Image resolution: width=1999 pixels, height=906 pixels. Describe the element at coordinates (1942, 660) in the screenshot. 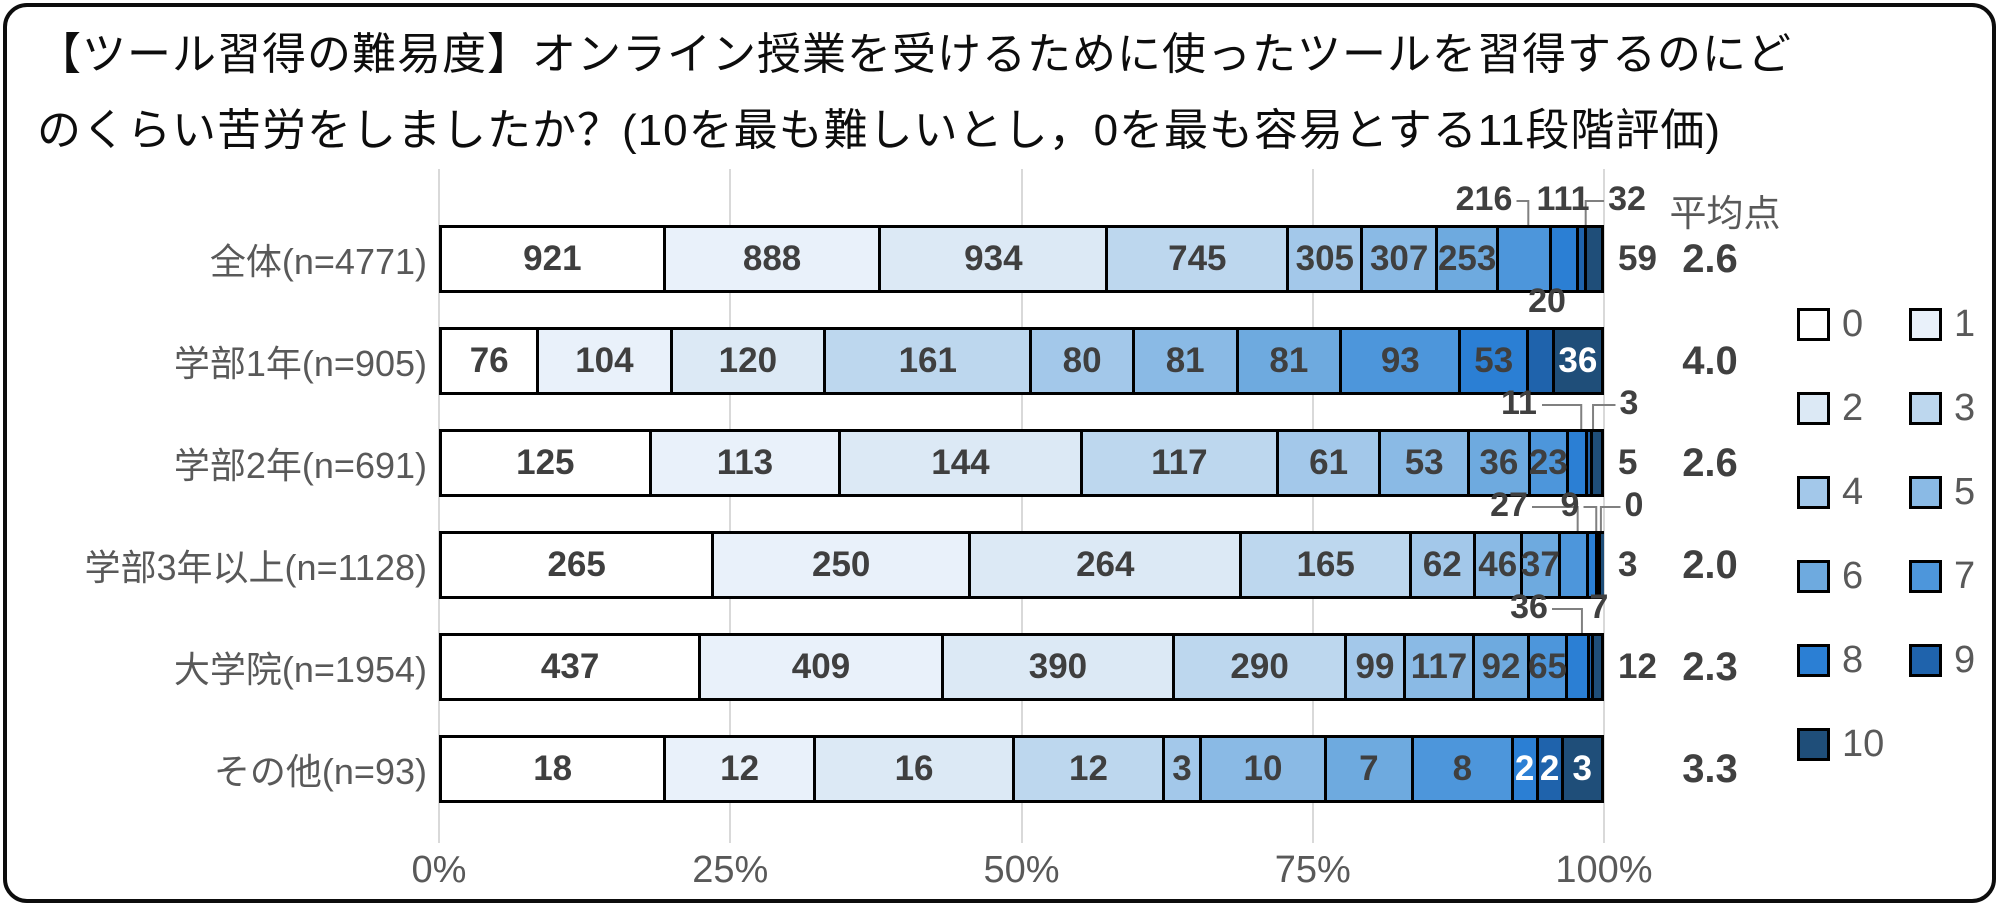

I see `legend-item: 9` at that location.